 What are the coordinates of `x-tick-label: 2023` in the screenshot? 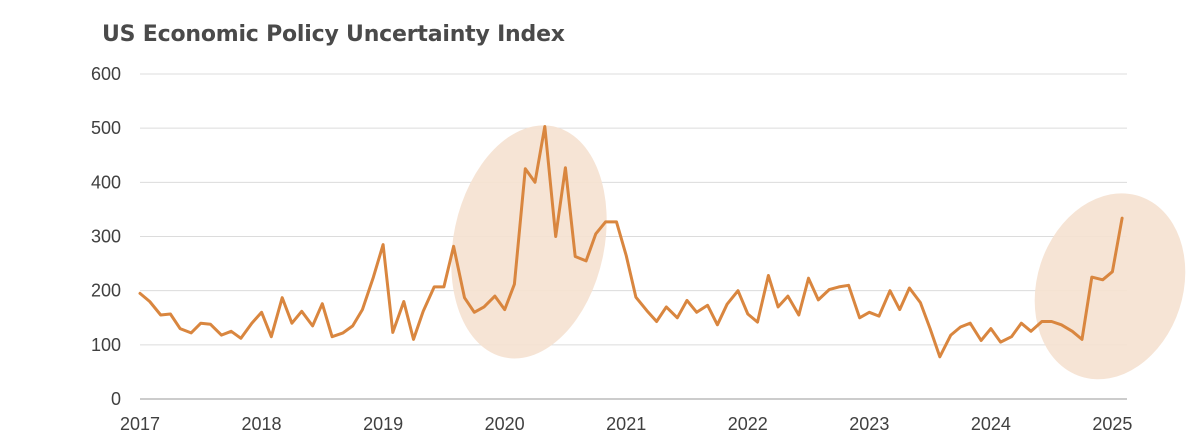 It's located at (869, 424).